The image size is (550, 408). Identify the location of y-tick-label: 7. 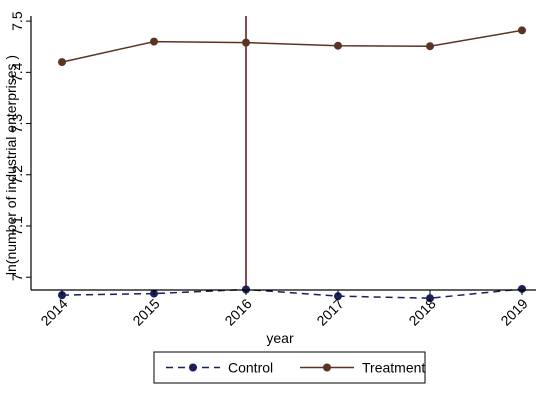
(17, 277).